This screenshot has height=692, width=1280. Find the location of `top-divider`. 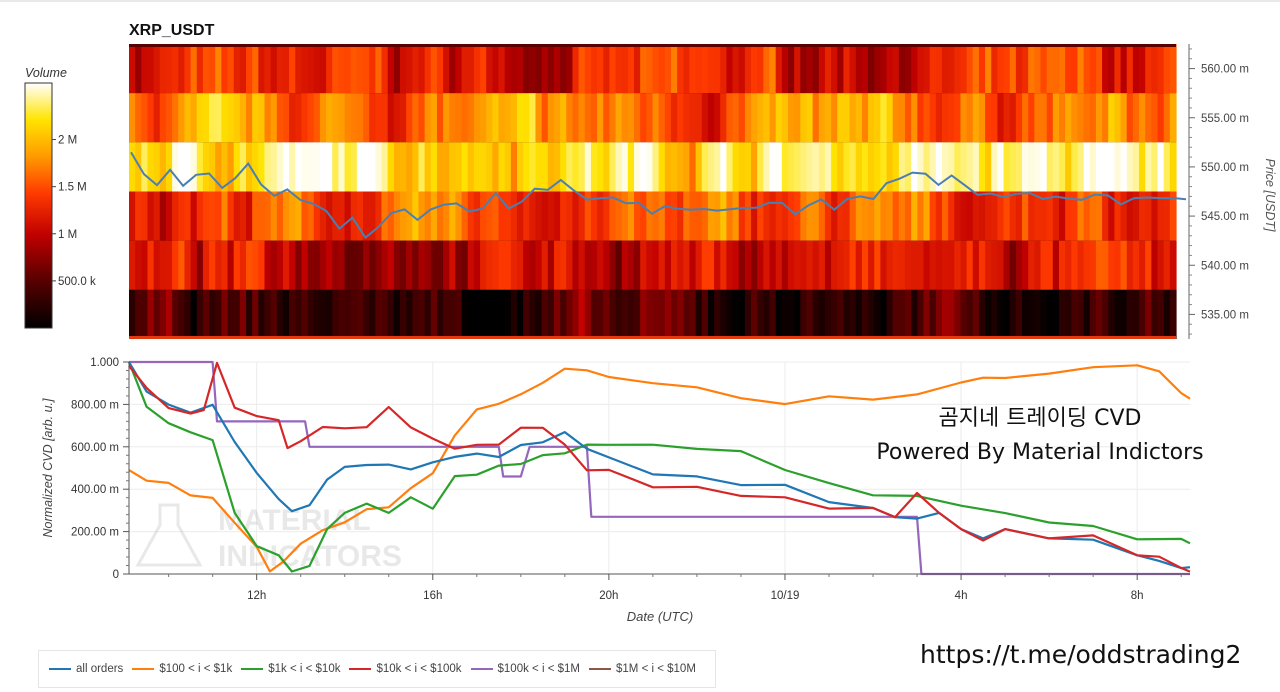

top-divider is located at coordinates (640, 1).